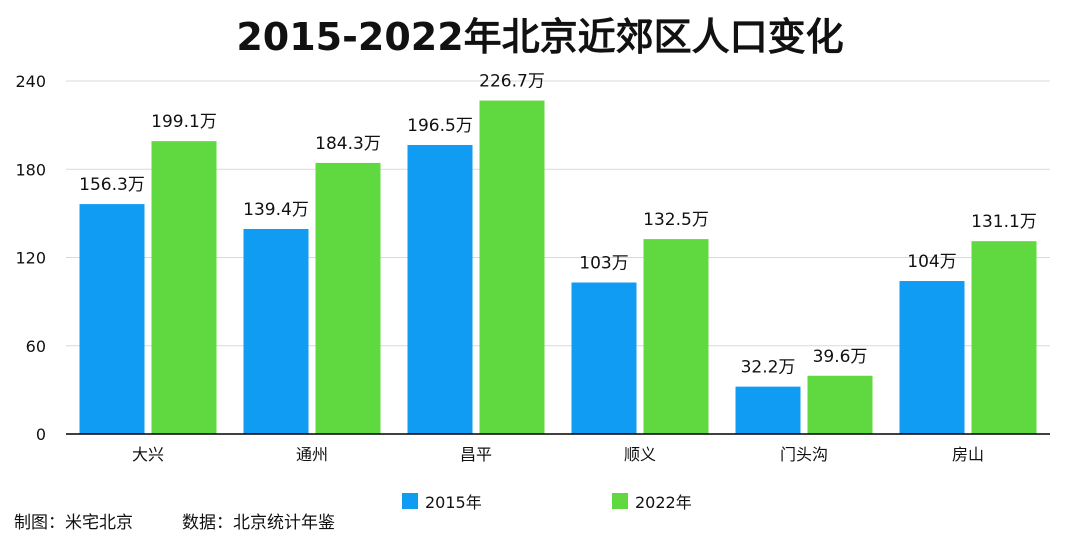 The image size is (1080, 542). I want to click on data-label: 132.5万, so click(676, 220).